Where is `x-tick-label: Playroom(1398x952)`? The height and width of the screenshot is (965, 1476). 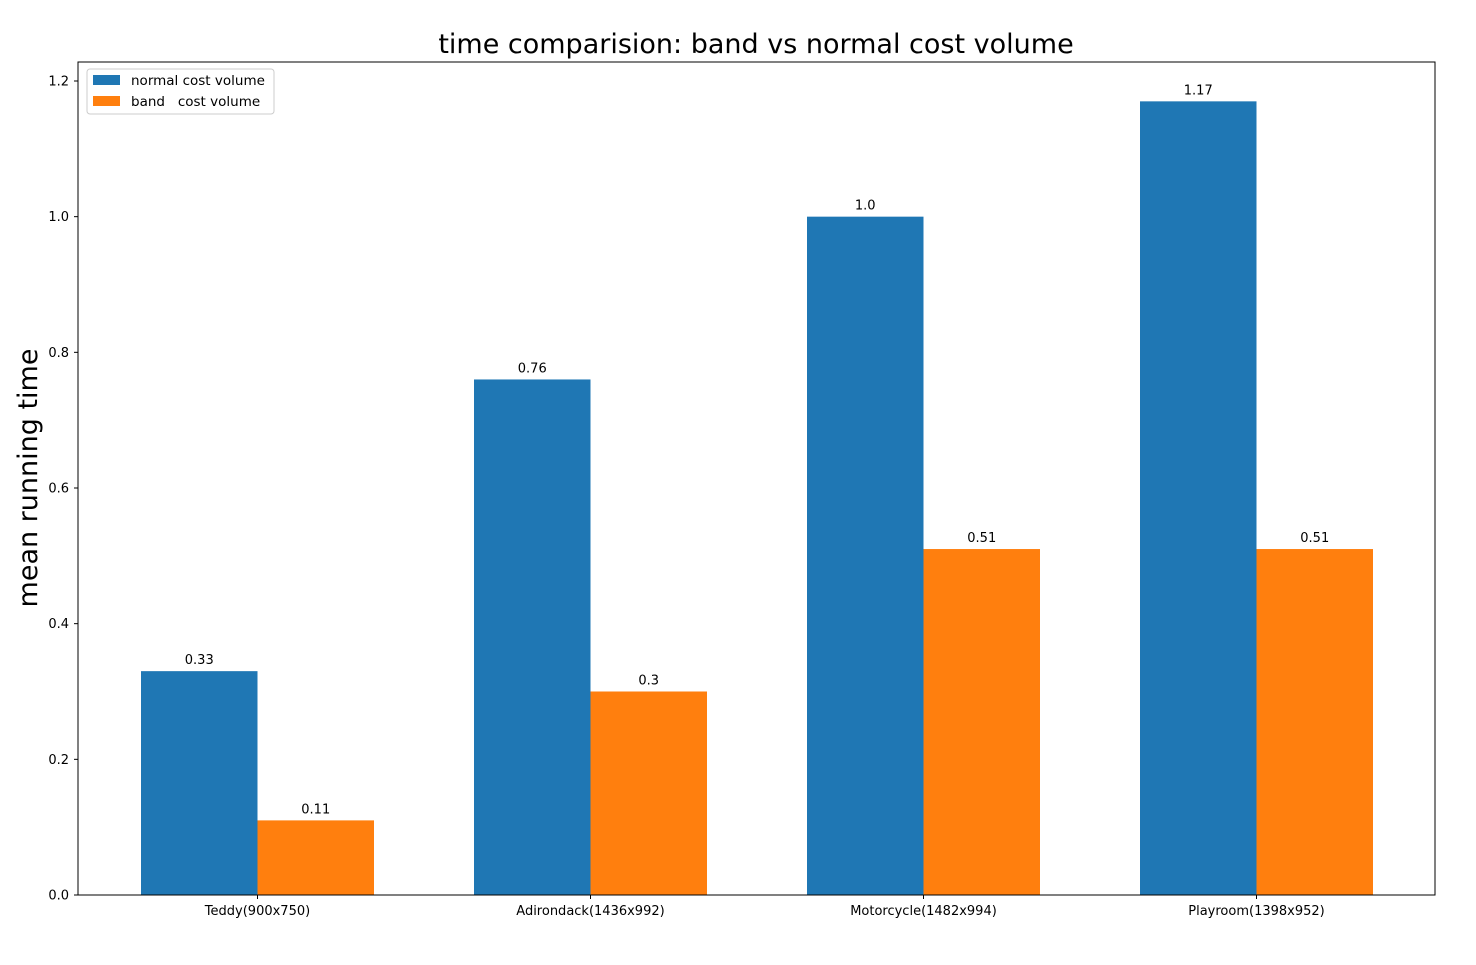 x-tick-label: Playroom(1398x952) is located at coordinates (1256, 911).